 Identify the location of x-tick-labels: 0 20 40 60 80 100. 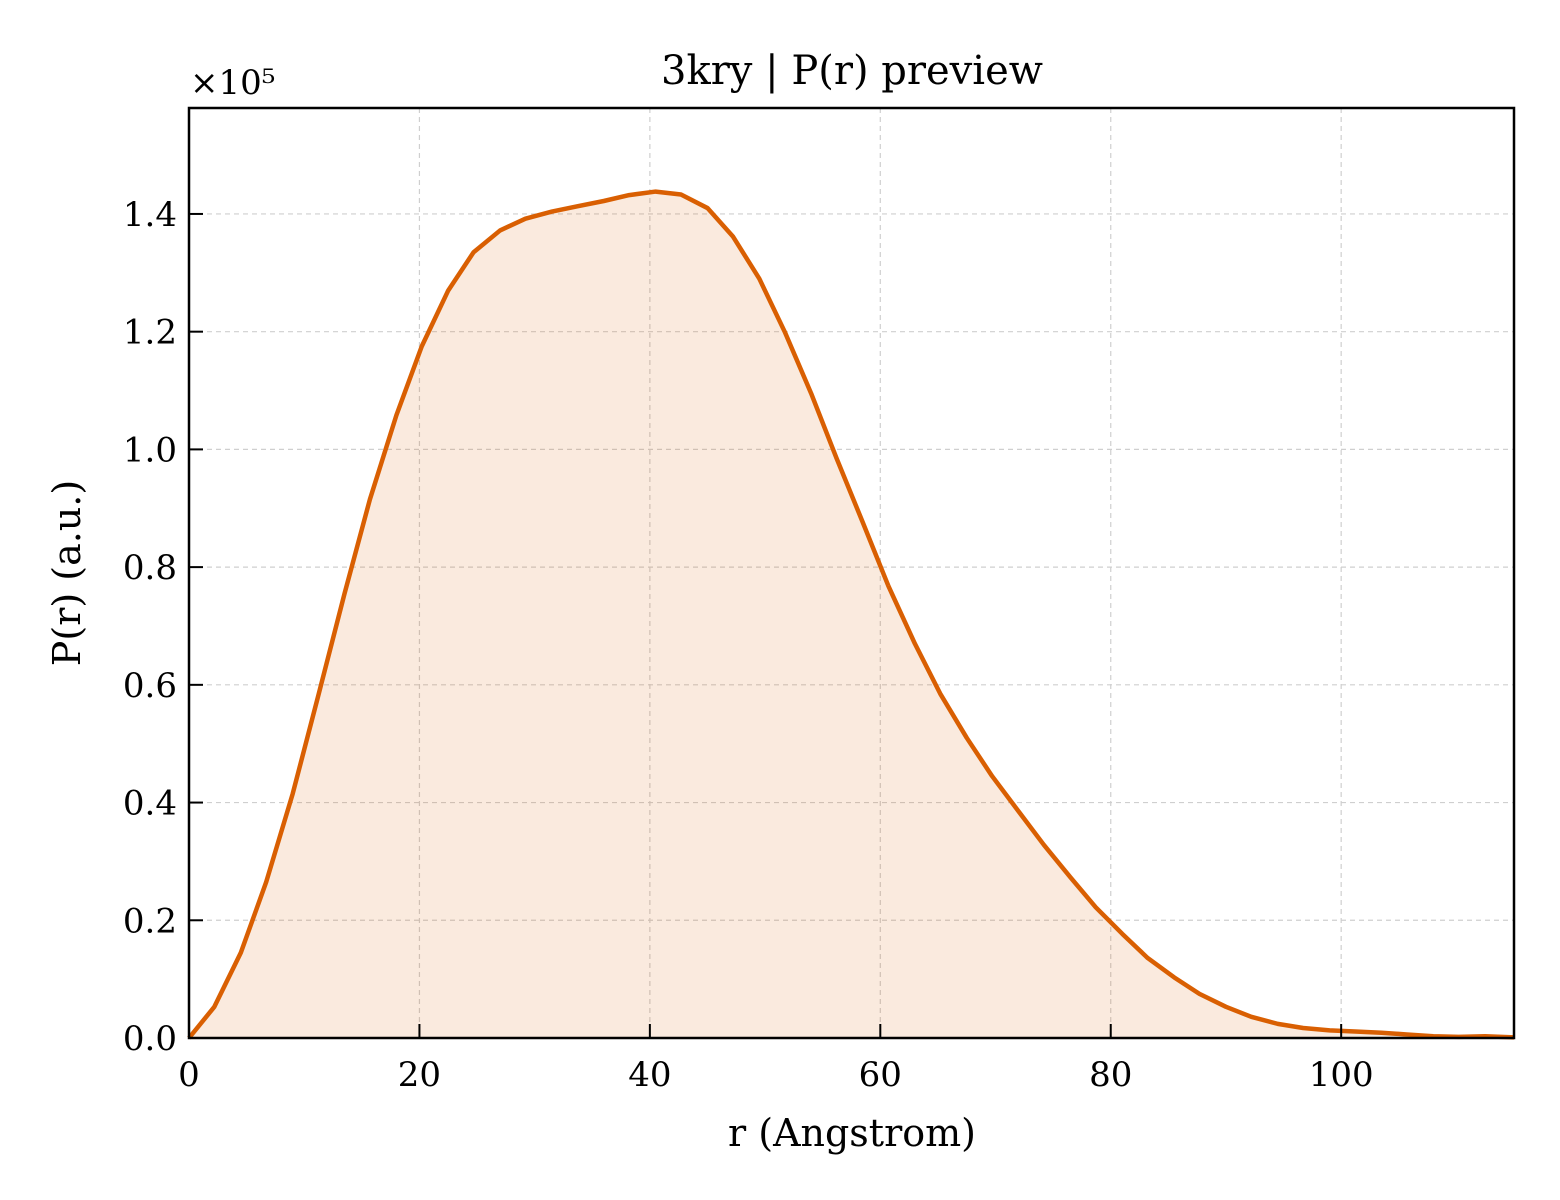
(775, 1075).